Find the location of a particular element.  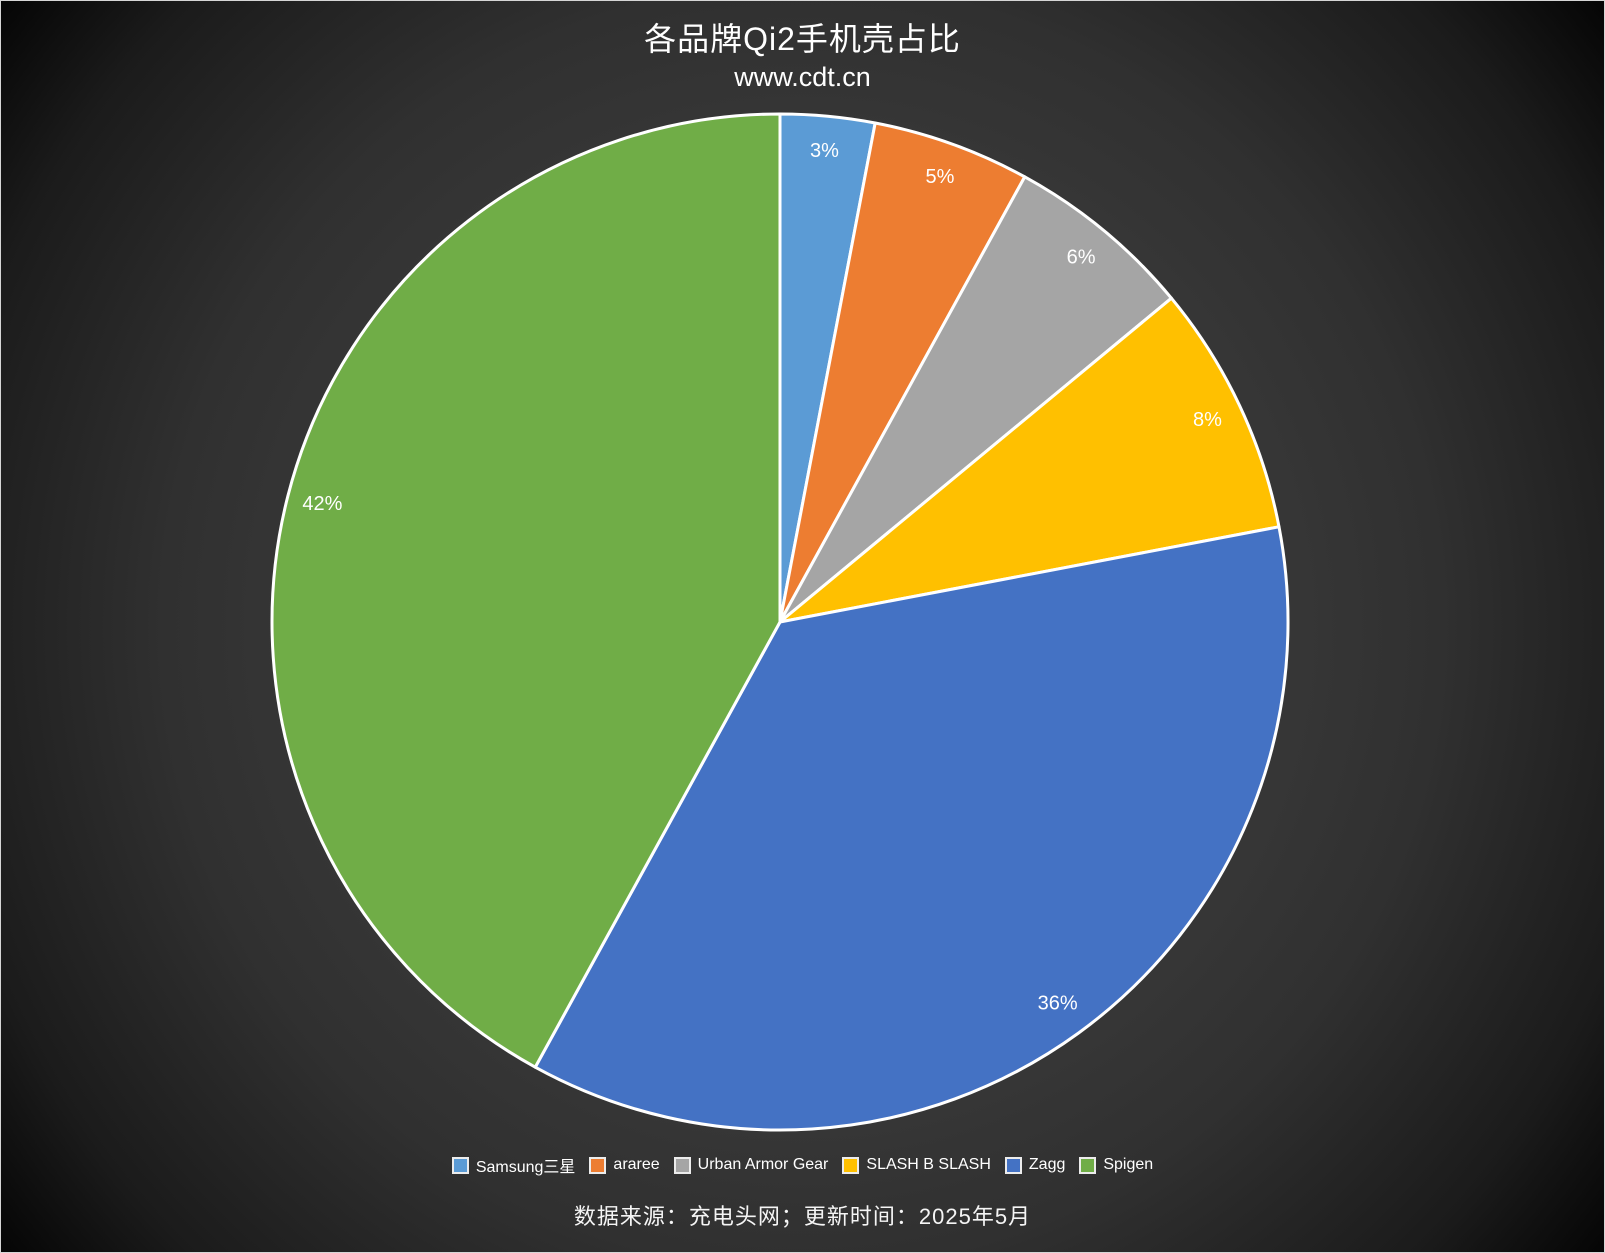

chart-title: 各品牌Qi2手机壳占比 is located at coordinates (802, 39).